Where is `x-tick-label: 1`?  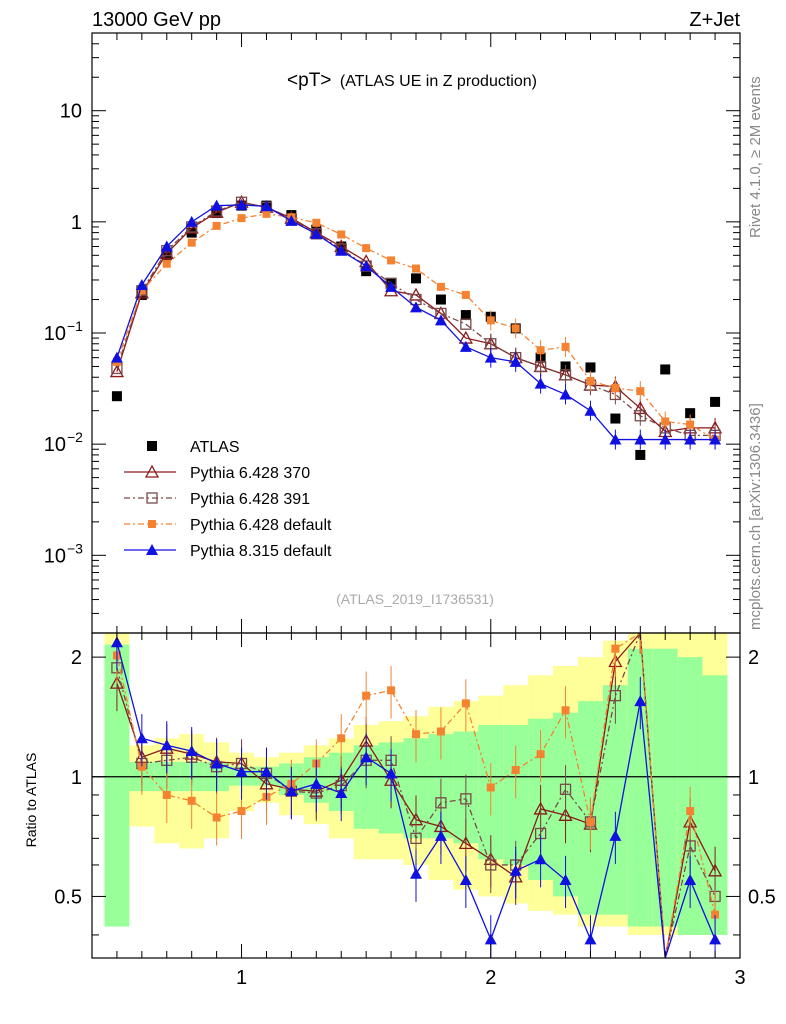 x-tick-label: 1 is located at coordinates (241, 978).